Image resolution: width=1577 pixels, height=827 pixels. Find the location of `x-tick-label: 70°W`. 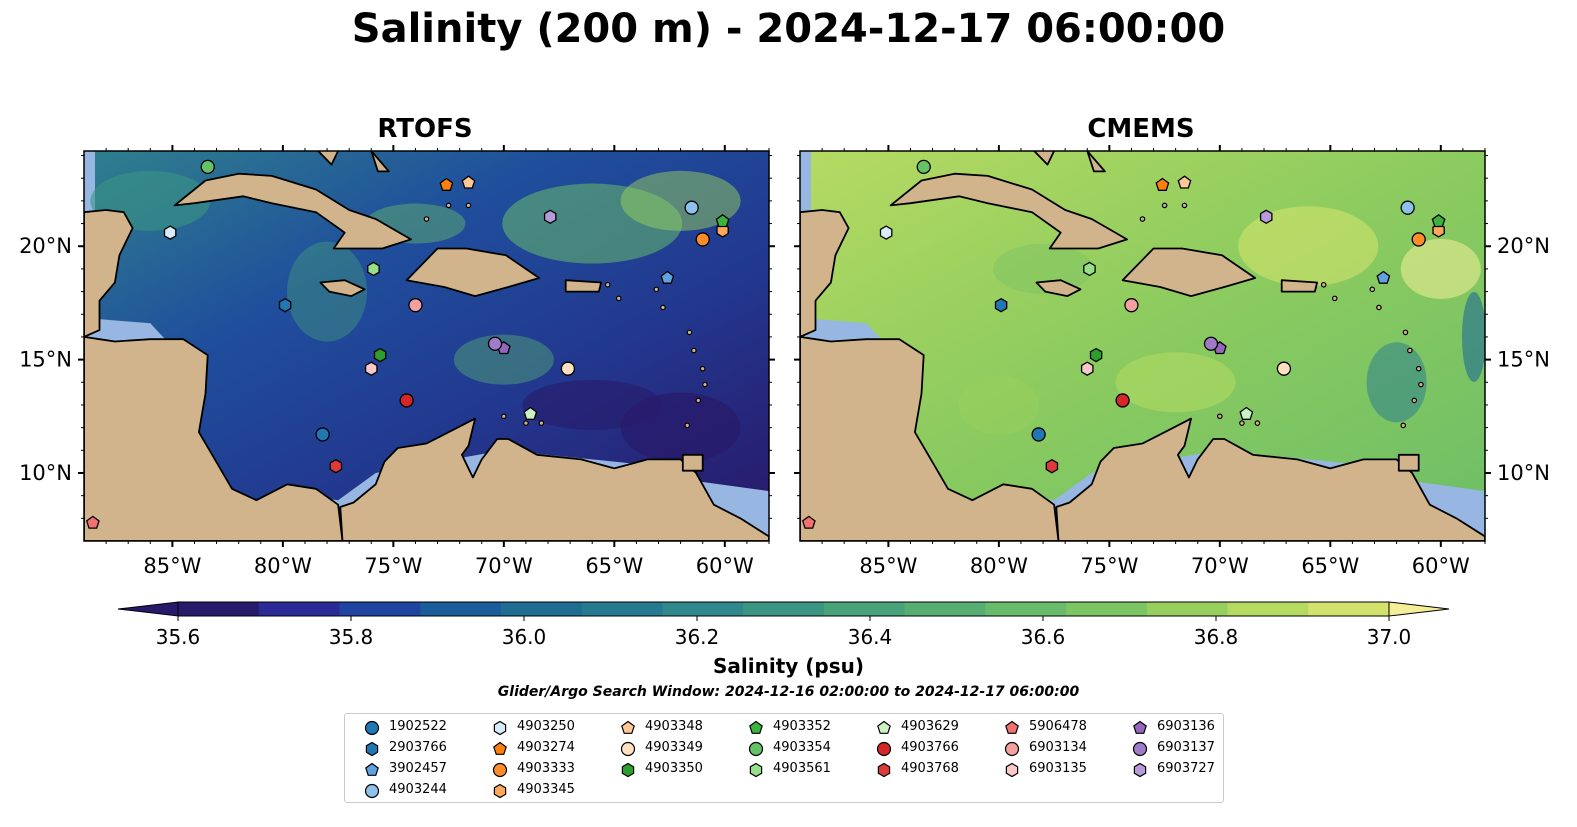

x-tick-label: 70°W is located at coordinates (1220, 566).